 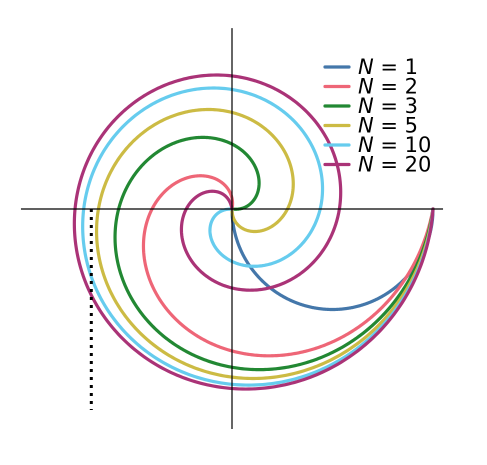 I want to click on legend-label-N10: N = 10, so click(x=394, y=145).